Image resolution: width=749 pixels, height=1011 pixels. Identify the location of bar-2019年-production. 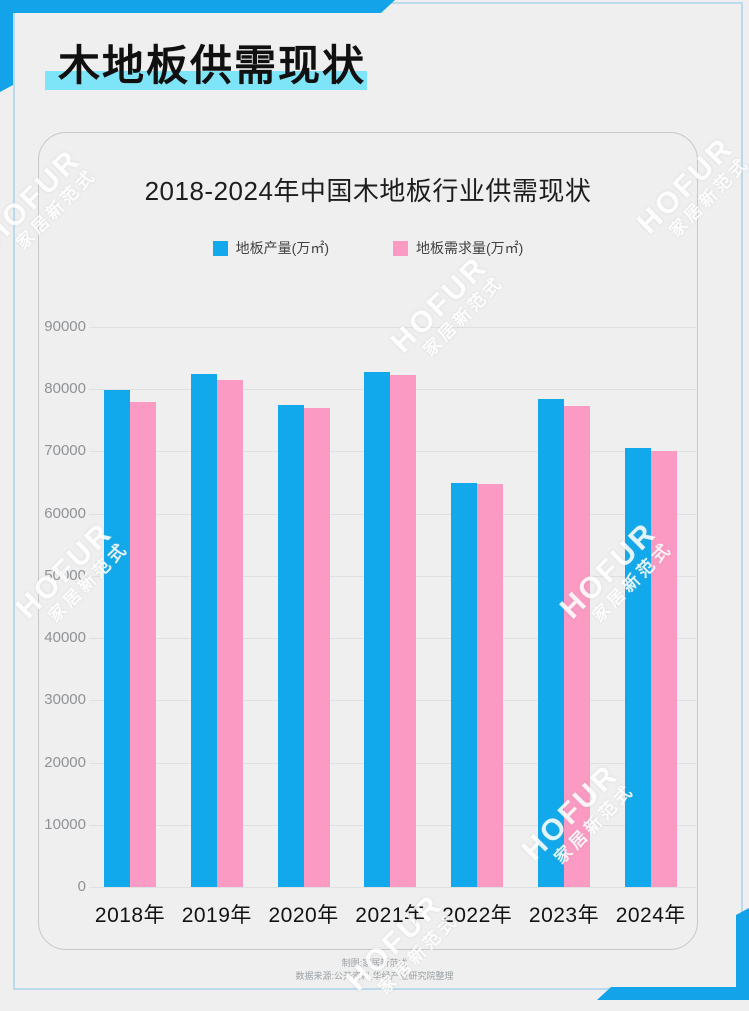
(203, 630).